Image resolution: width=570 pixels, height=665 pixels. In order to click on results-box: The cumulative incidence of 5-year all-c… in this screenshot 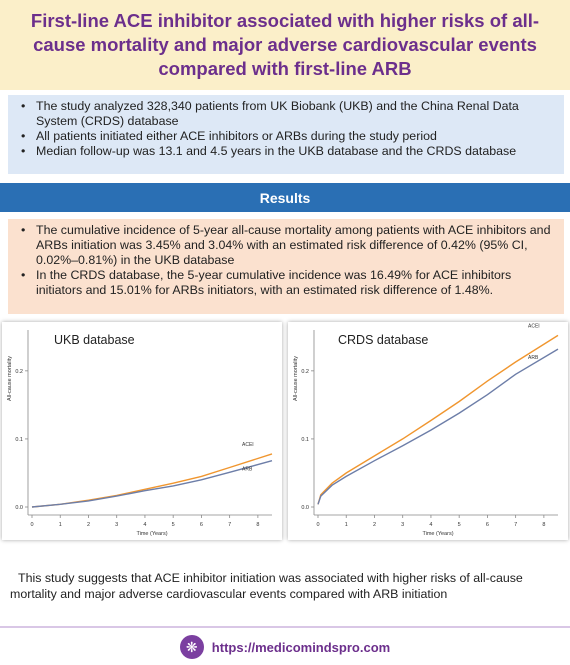, I will do `click(286, 266)`.